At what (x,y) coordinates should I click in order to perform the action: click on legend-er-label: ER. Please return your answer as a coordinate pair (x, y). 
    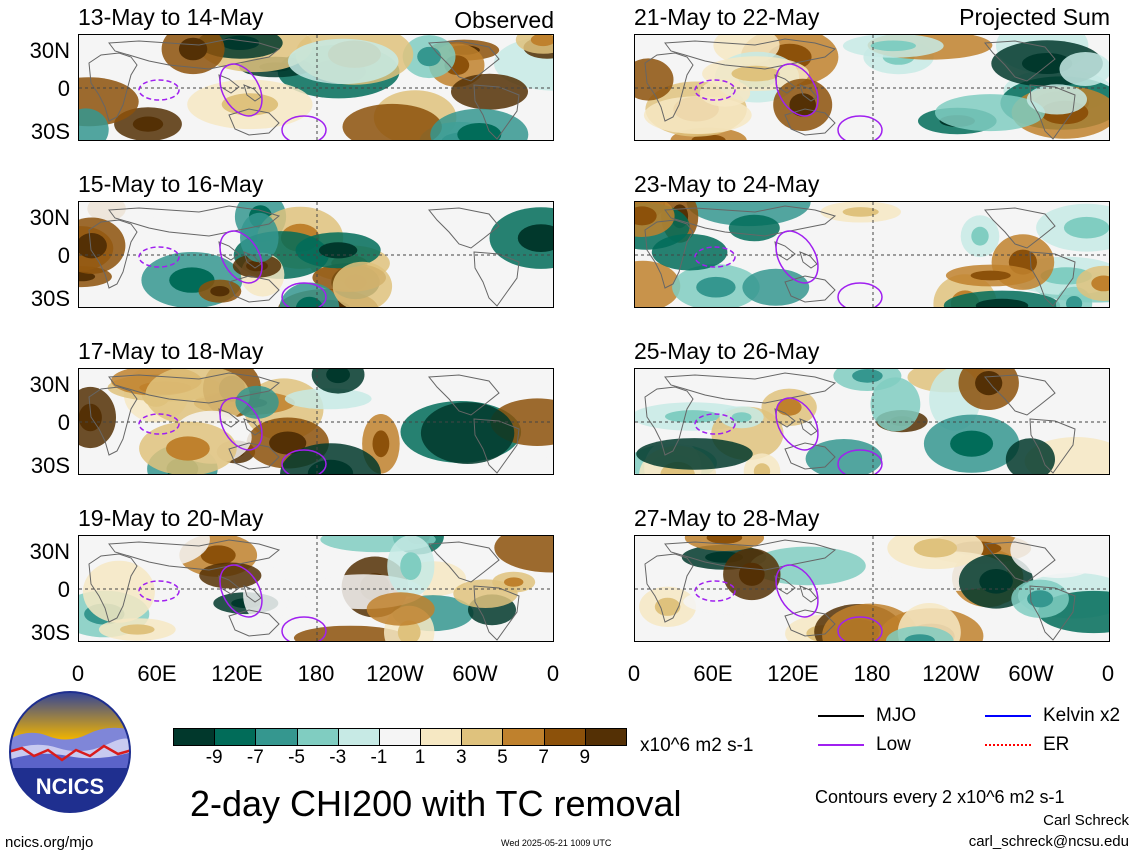
    Looking at the image, I should click on (1056, 744).